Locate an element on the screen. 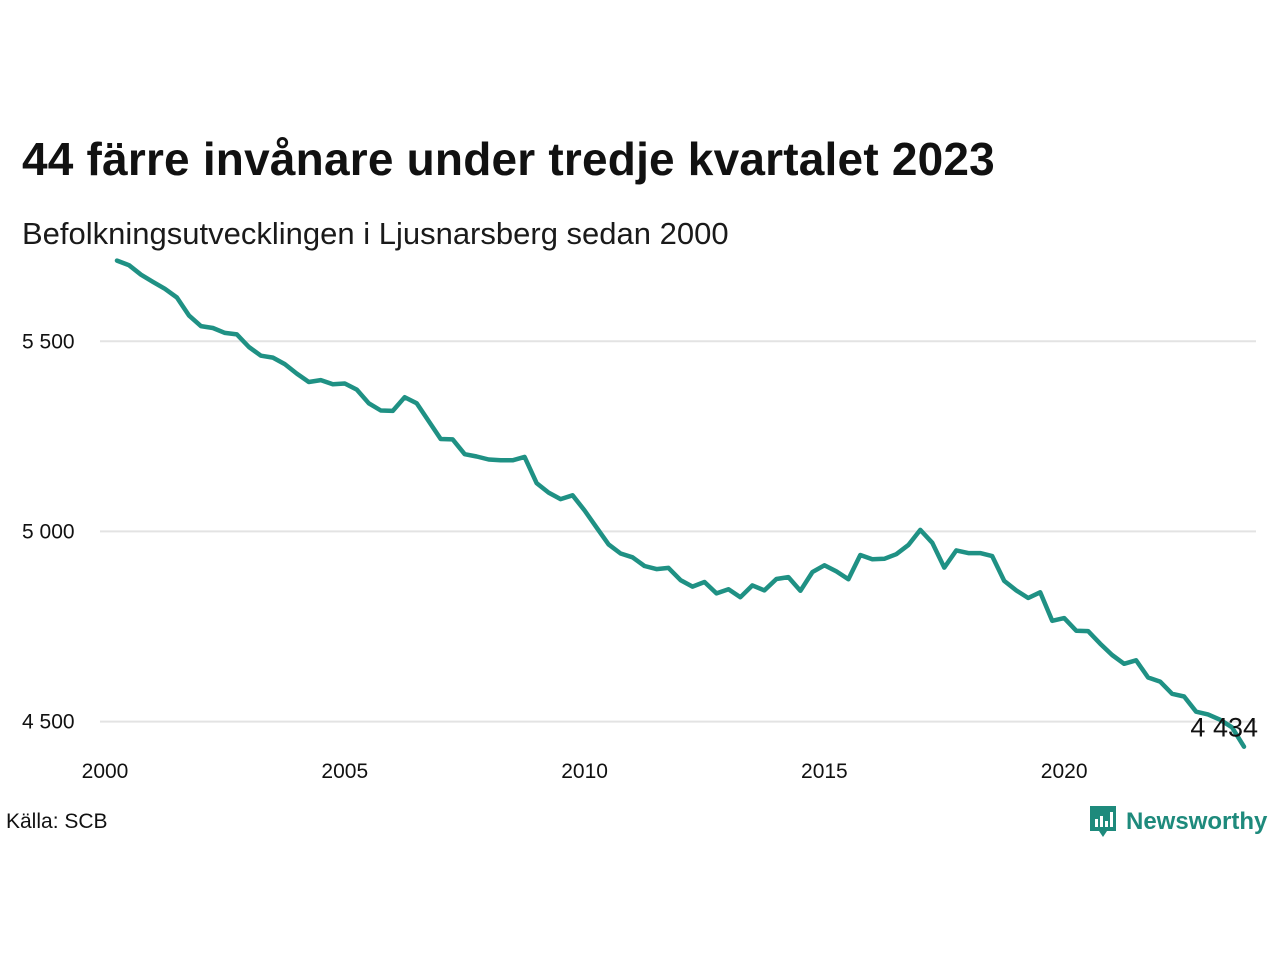 This screenshot has width=1280, height=960. end-value-label: 4 434 is located at coordinates (1224, 728).